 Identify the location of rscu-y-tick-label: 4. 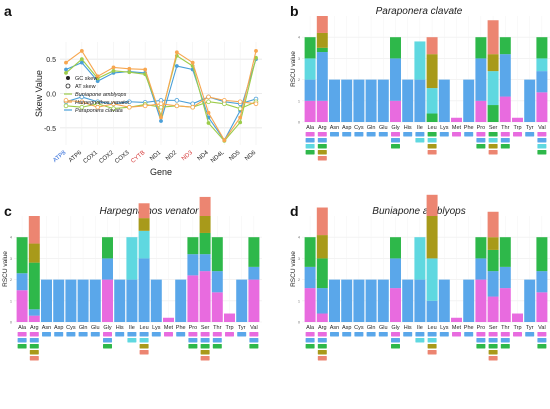
(11, 238).